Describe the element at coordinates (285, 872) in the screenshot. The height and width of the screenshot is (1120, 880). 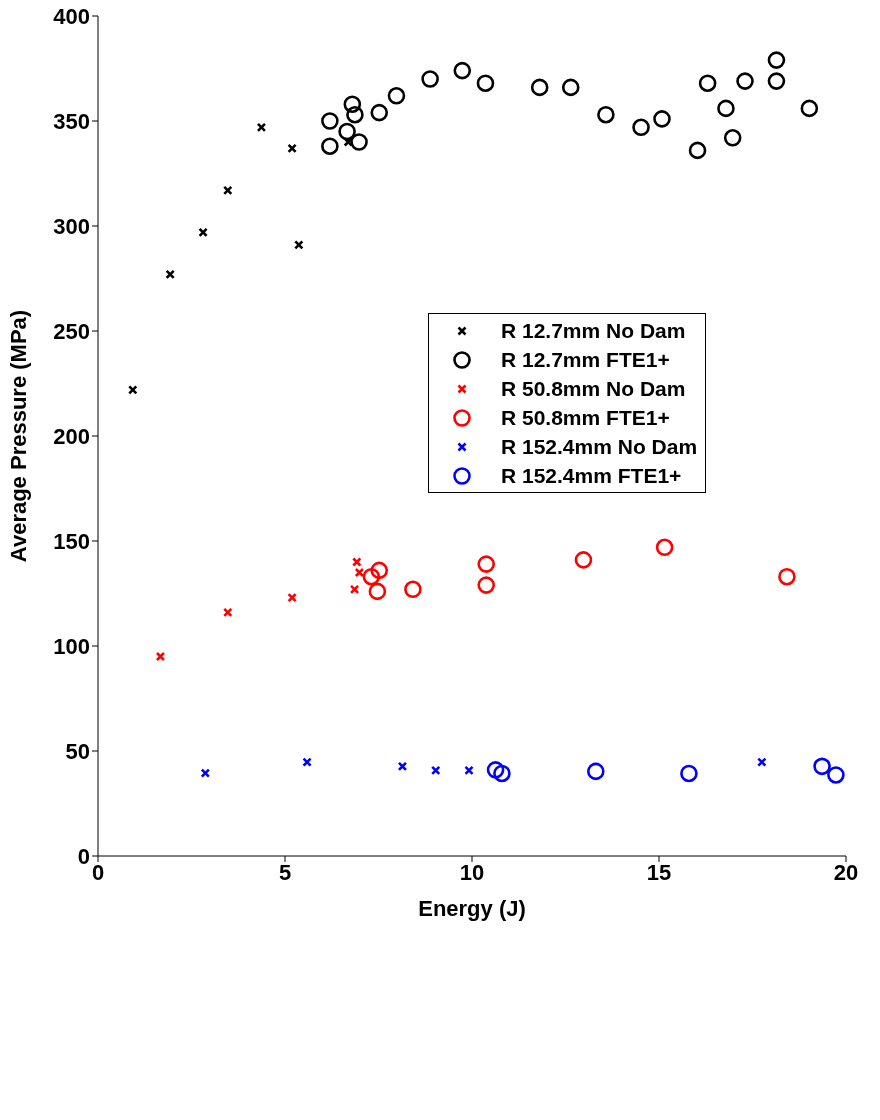
I see `x-tick-label: 5` at that location.